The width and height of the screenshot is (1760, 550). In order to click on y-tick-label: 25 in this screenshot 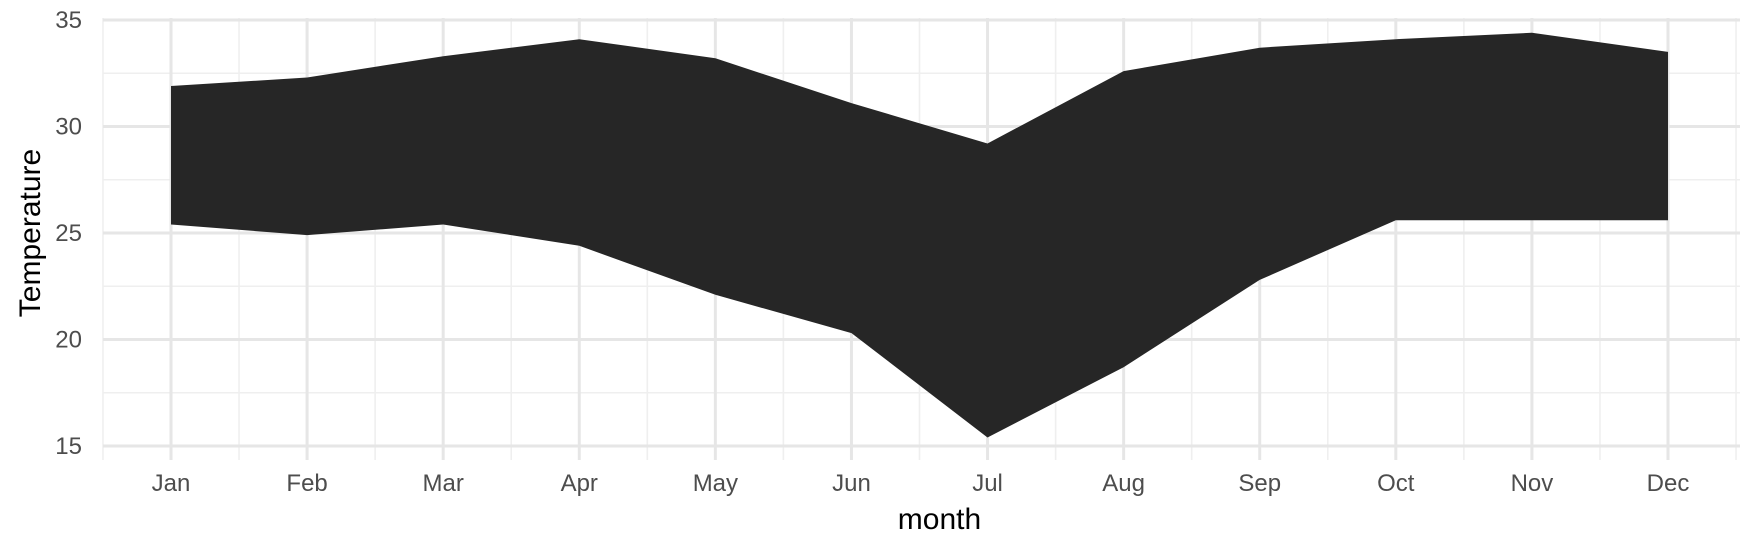, I will do `click(68, 233)`.